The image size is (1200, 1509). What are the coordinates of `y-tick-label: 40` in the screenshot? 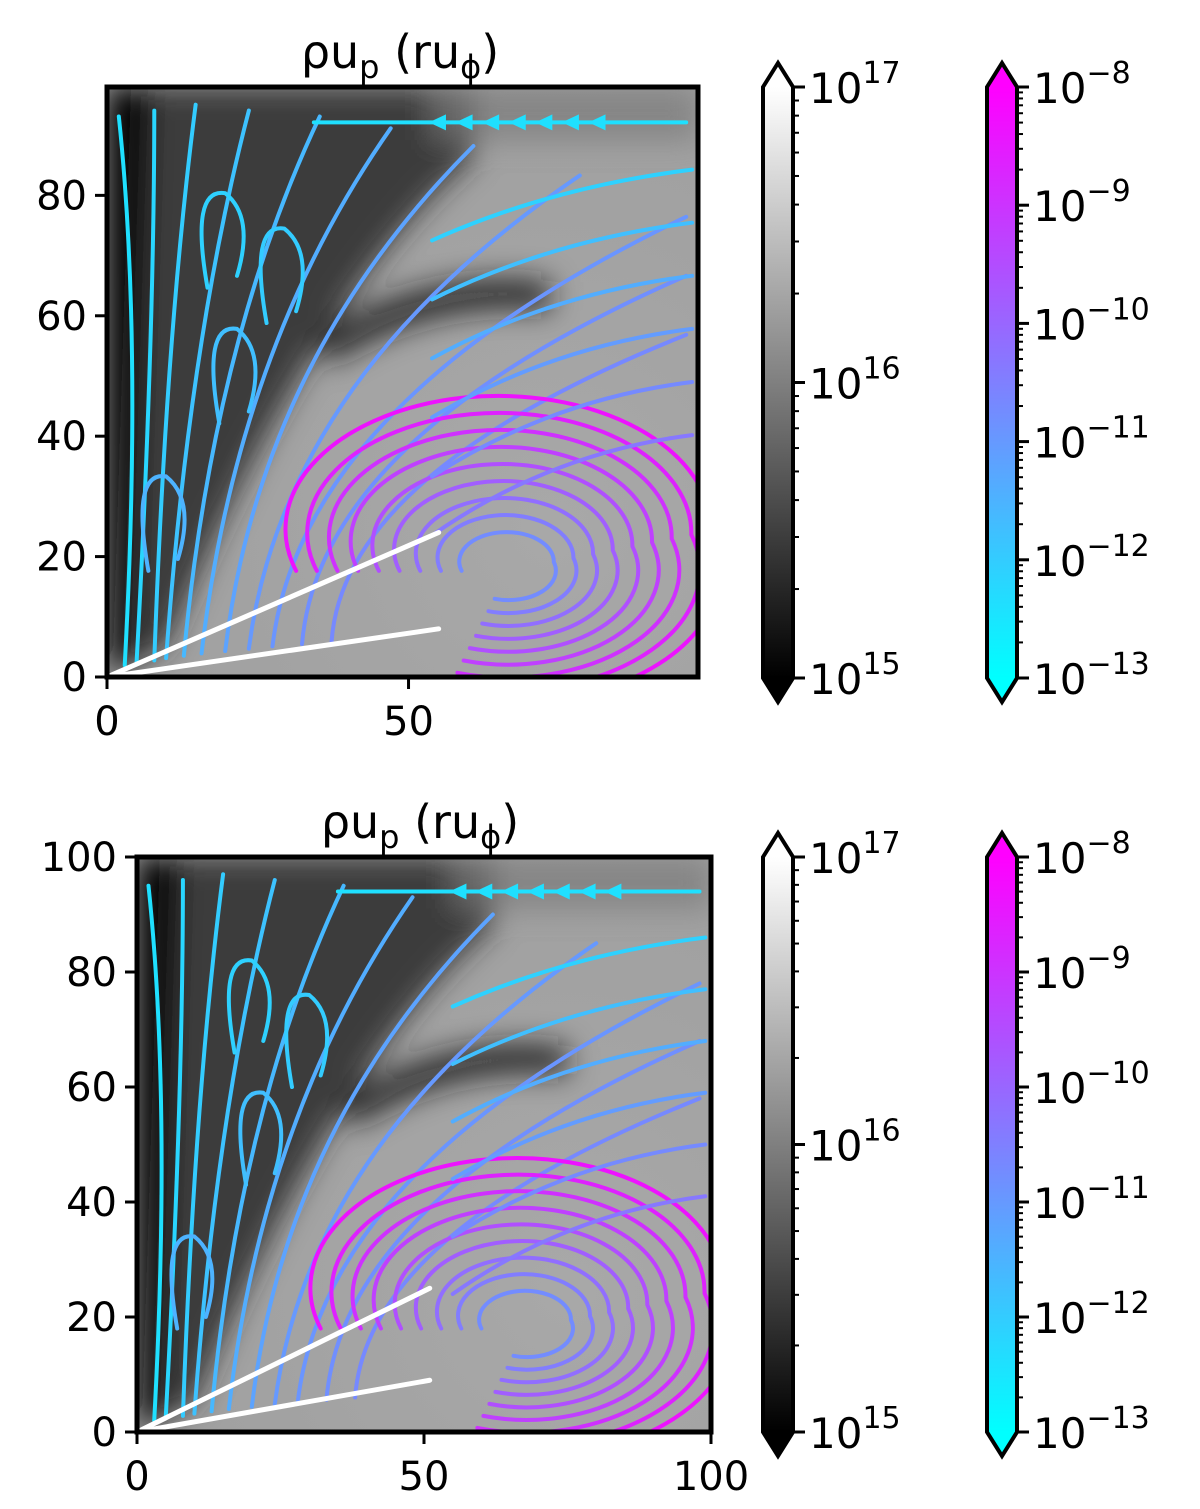 It's located at (61, 437).